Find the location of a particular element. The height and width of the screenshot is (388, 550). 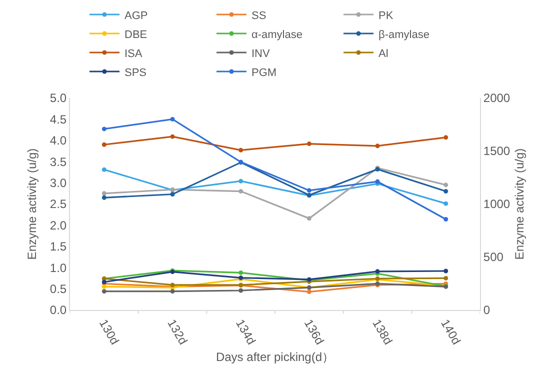

legend-label: SPS is located at coordinates (135, 72).